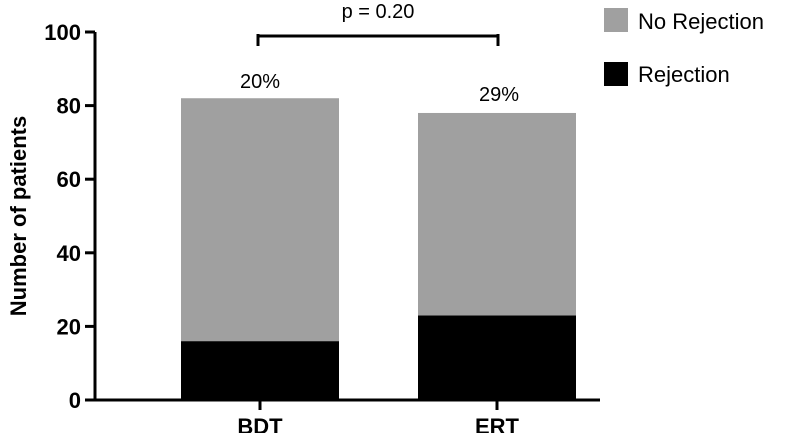 The image size is (800, 433). What do you see at coordinates (260, 220) in the screenshot?
I see `bar-bdt-no-rejection` at bounding box center [260, 220].